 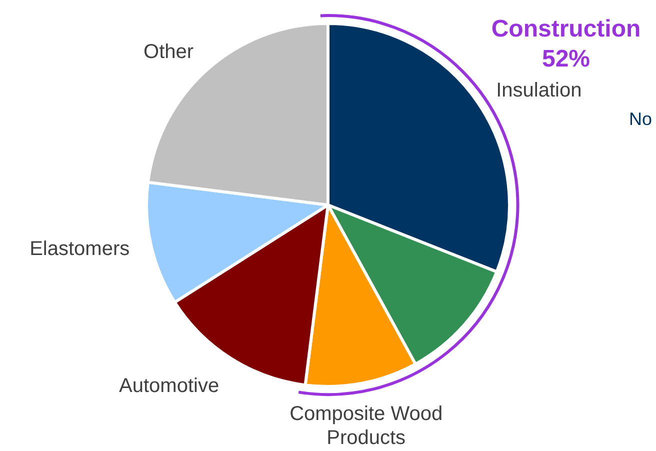 What do you see at coordinates (539, 90) in the screenshot?
I see `slice-label: Insulation` at bounding box center [539, 90].